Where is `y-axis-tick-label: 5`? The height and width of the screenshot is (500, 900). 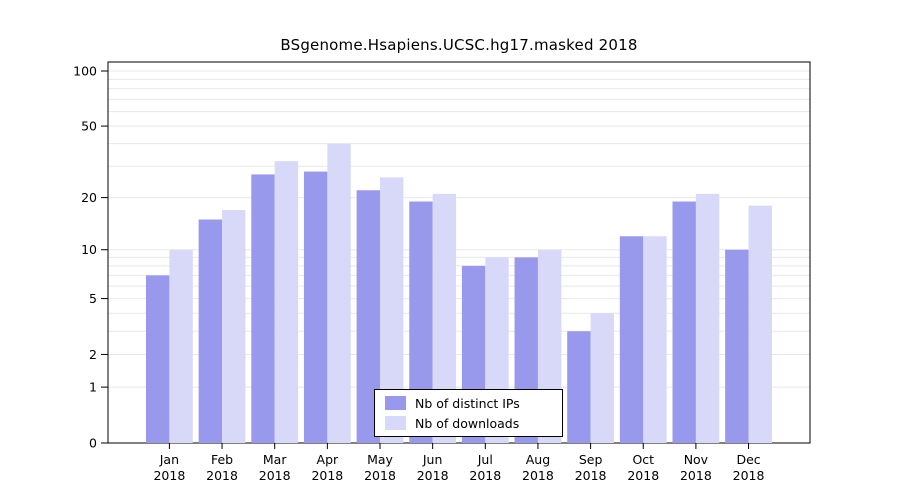 y-axis-tick-label: 5 is located at coordinates (93, 298).